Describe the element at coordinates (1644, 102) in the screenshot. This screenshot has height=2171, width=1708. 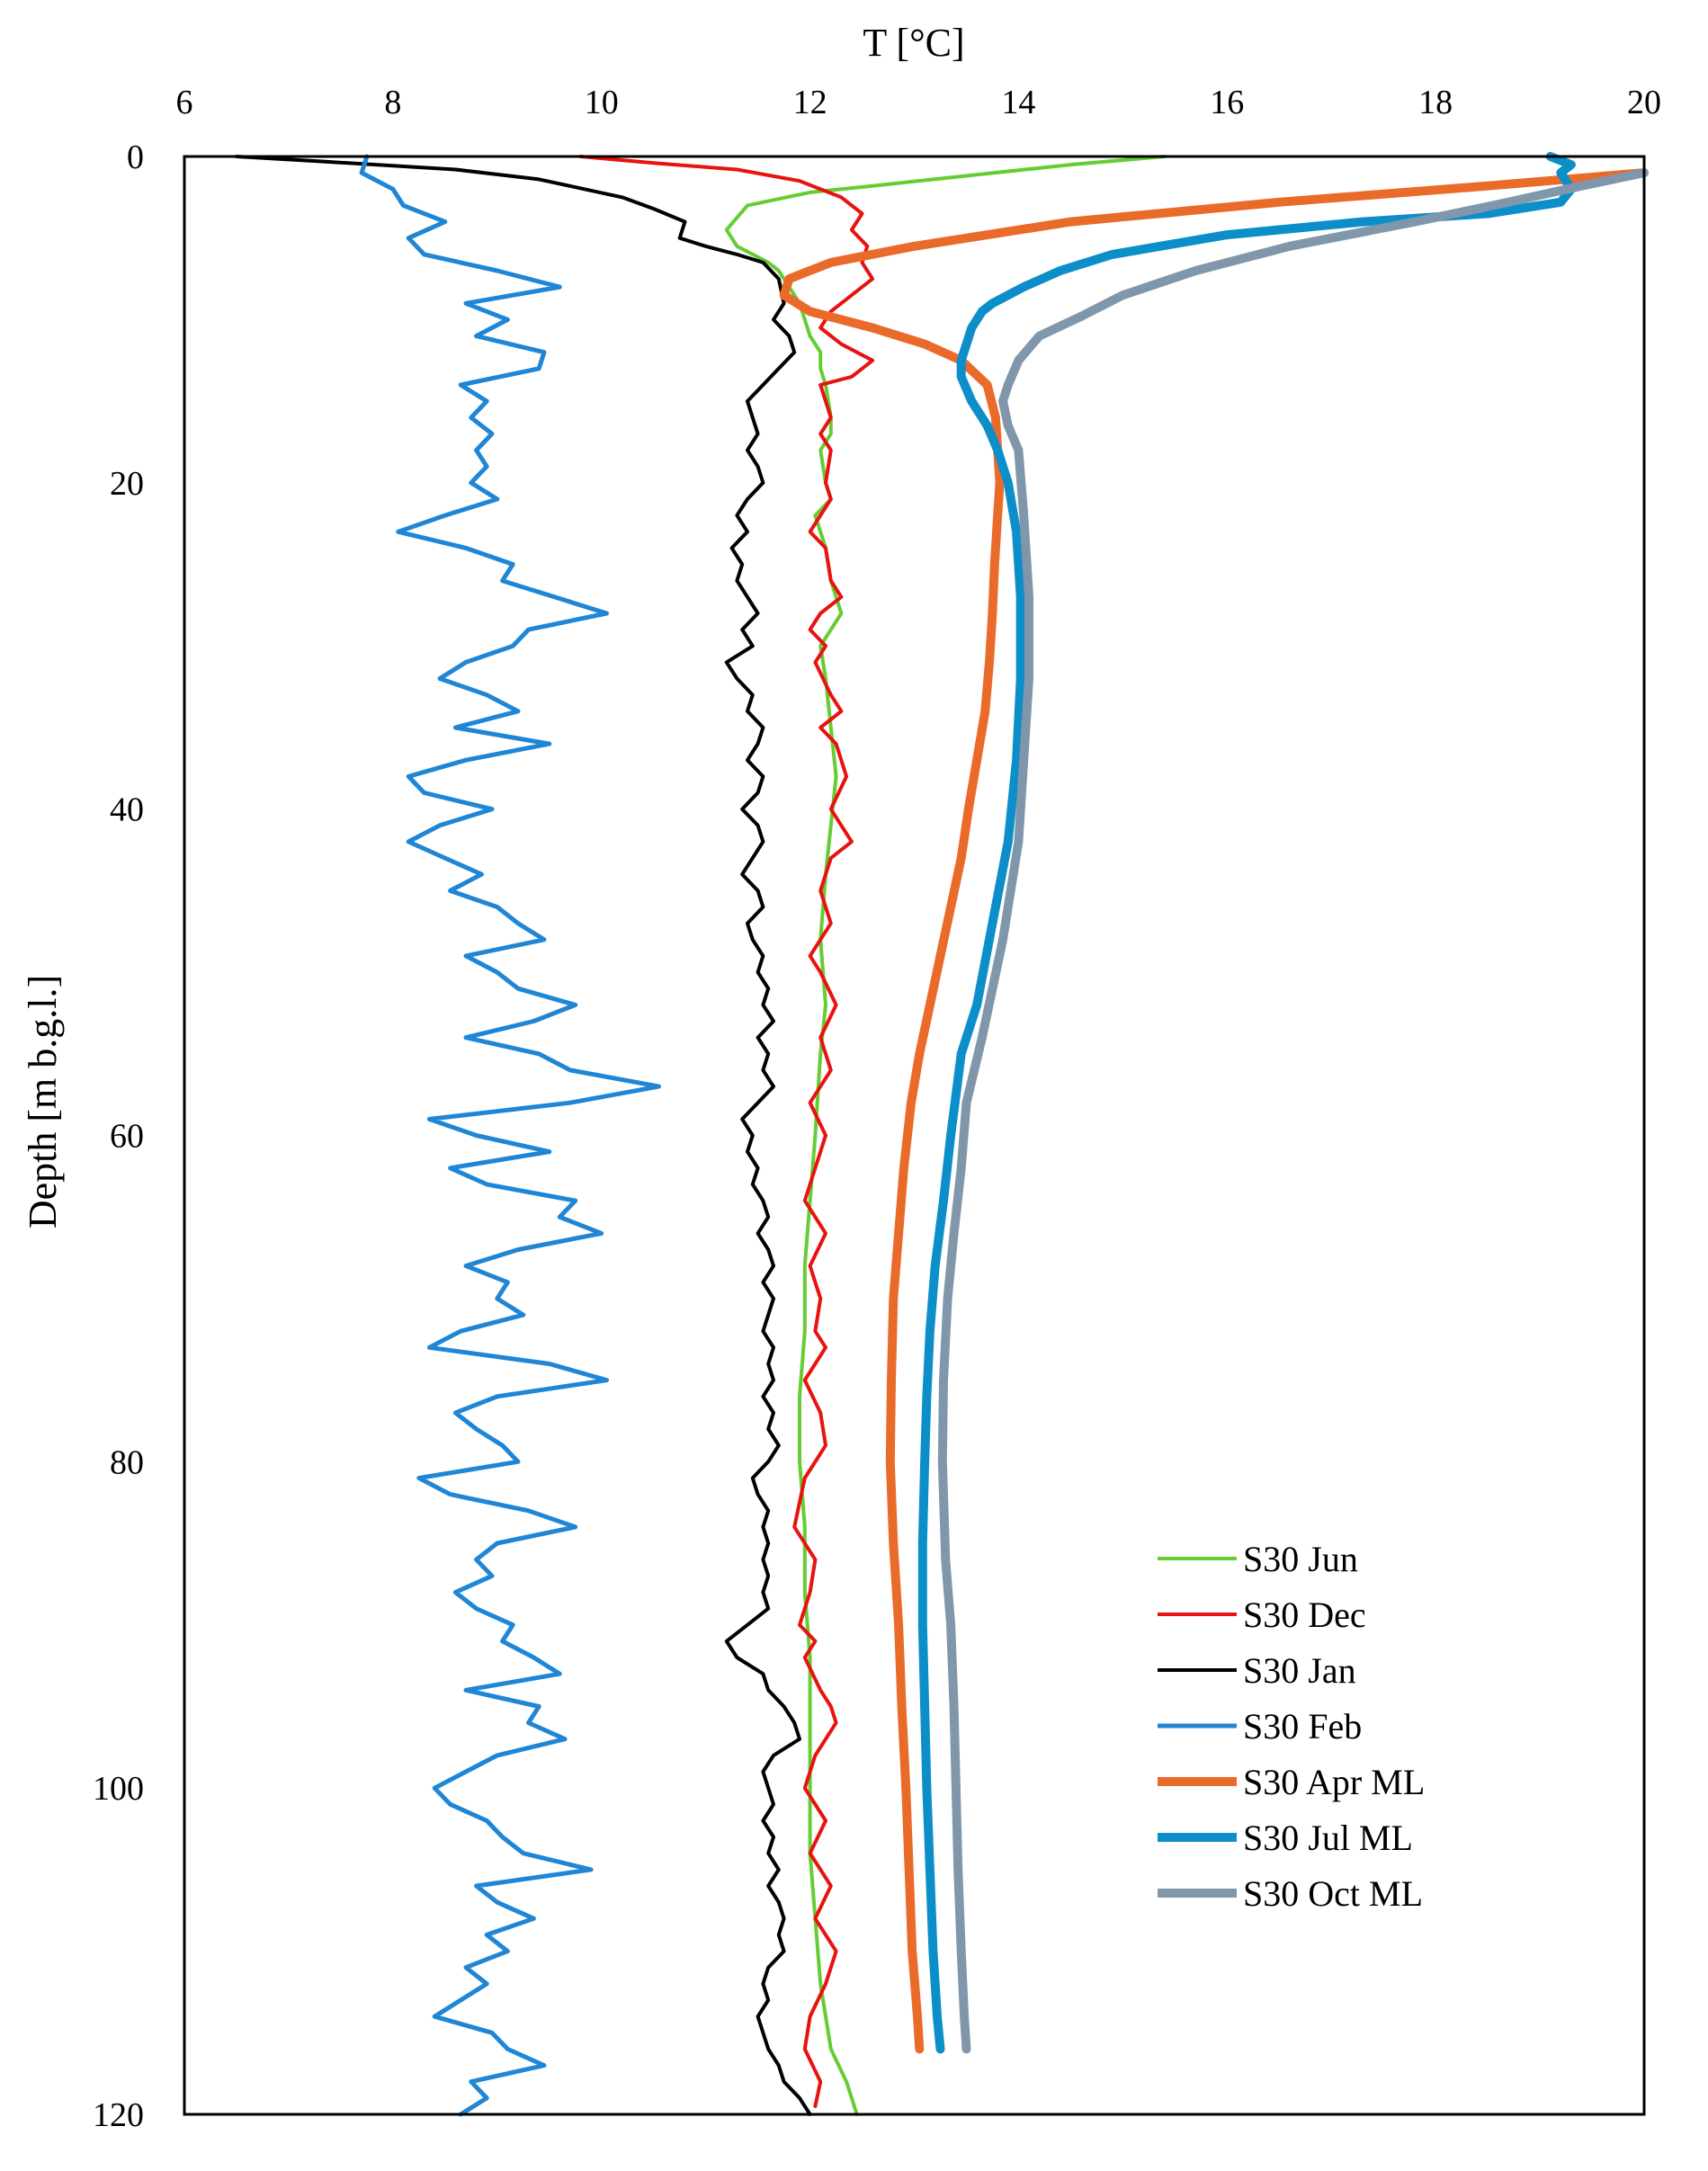
I see `x-tick-label: 20` at that location.